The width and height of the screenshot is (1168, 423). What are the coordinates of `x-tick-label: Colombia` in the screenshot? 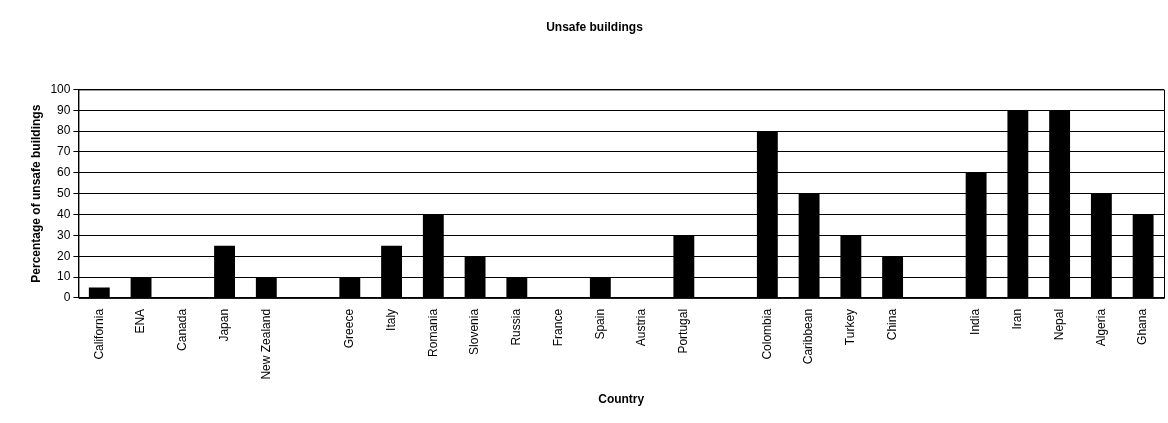 It's located at (766, 334).